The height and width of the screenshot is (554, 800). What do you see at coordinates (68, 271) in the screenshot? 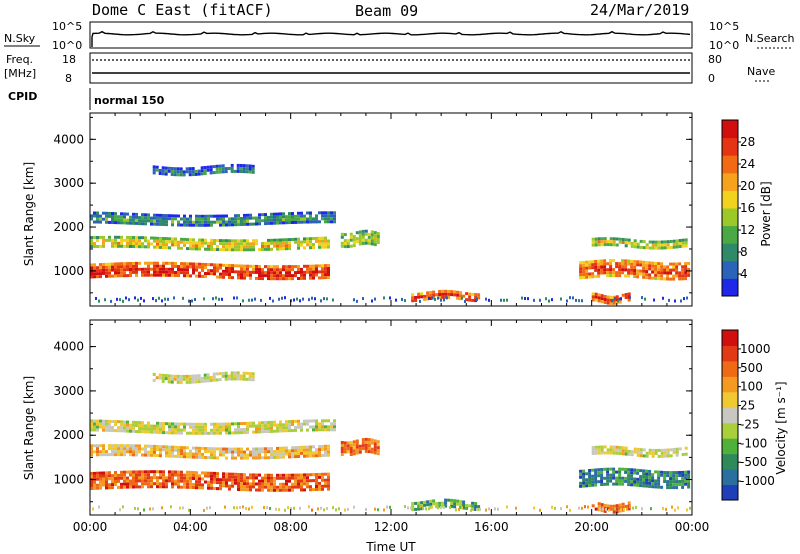
I see `y-tick-label: 1000` at bounding box center [68, 271].